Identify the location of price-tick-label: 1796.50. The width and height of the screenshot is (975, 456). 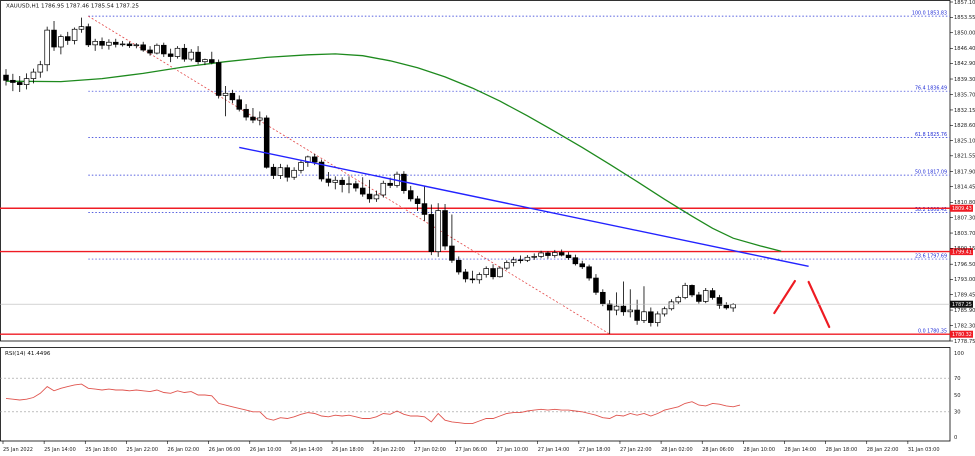
(964, 265).